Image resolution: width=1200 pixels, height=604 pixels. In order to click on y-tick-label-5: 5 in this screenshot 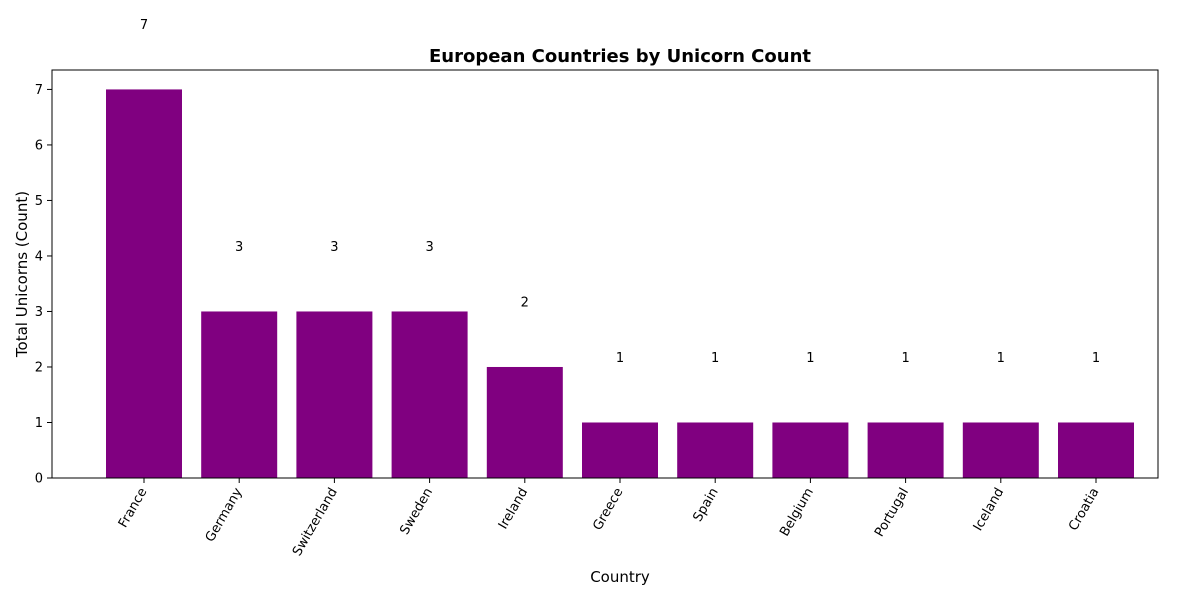, I will do `click(39, 201)`.